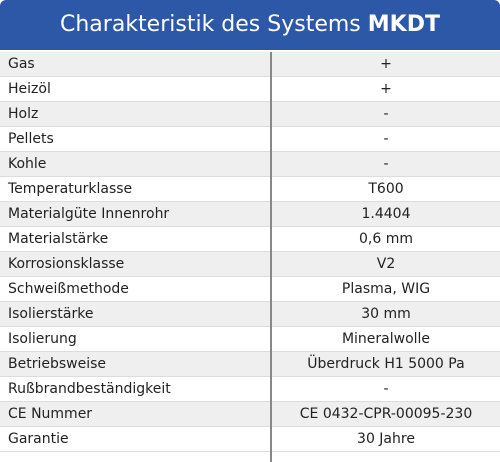  Describe the element at coordinates (250, 64) in the screenshot. I see `table-row: Gas +` at that location.